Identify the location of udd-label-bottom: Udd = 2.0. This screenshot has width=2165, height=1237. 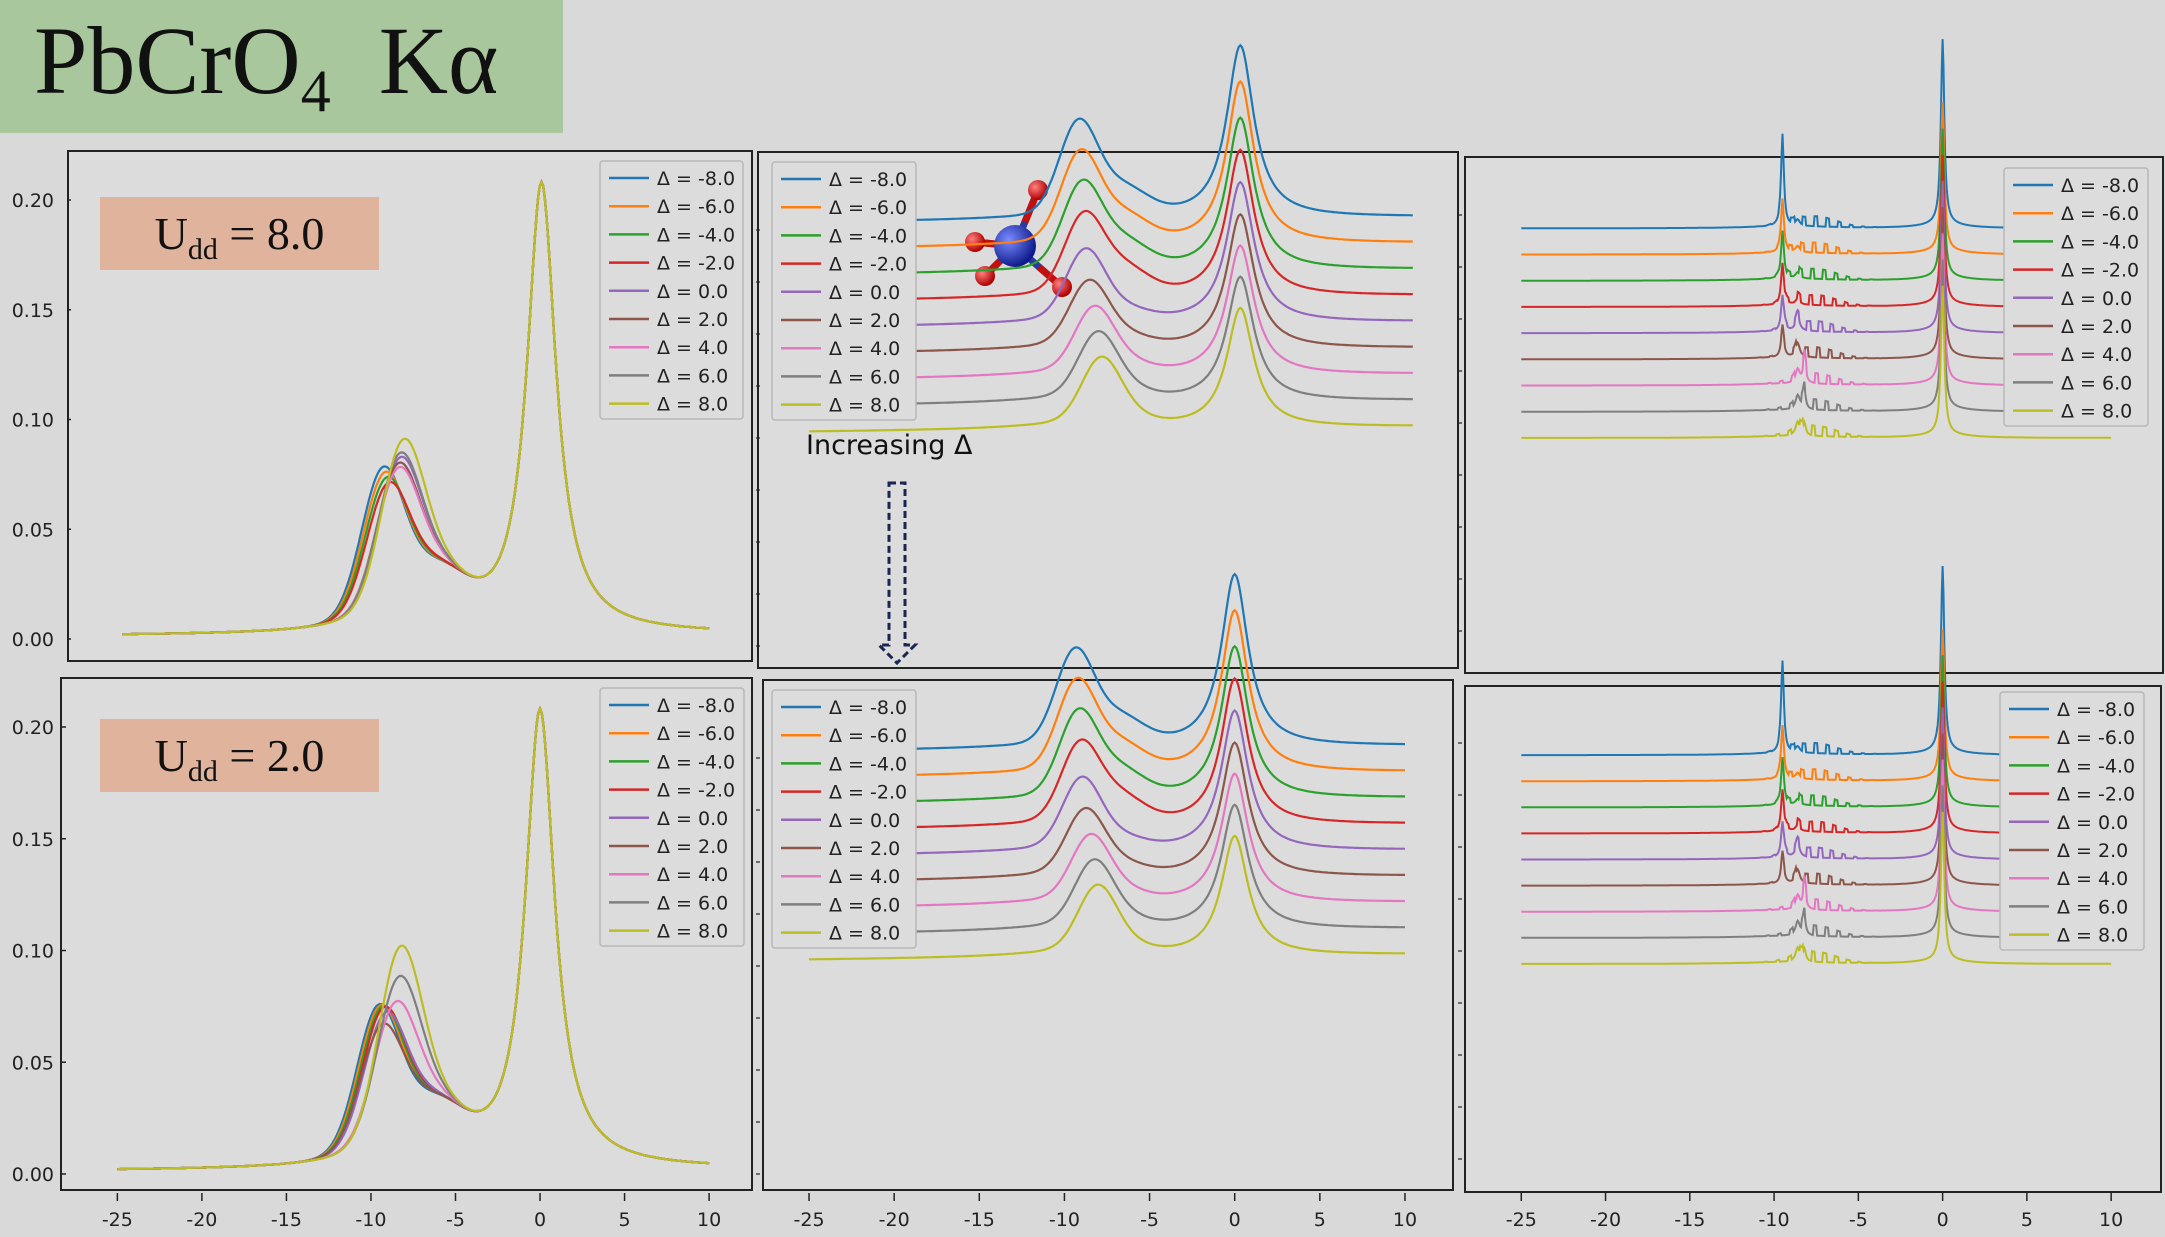
(239, 755).